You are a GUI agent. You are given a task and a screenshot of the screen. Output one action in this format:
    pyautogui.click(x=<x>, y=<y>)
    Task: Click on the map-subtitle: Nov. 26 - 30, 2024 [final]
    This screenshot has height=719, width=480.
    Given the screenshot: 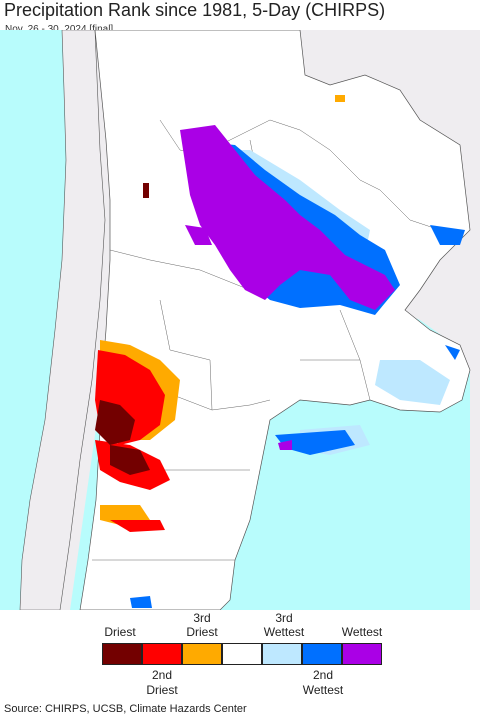 What is the action you would take?
    pyautogui.click(x=59, y=29)
    